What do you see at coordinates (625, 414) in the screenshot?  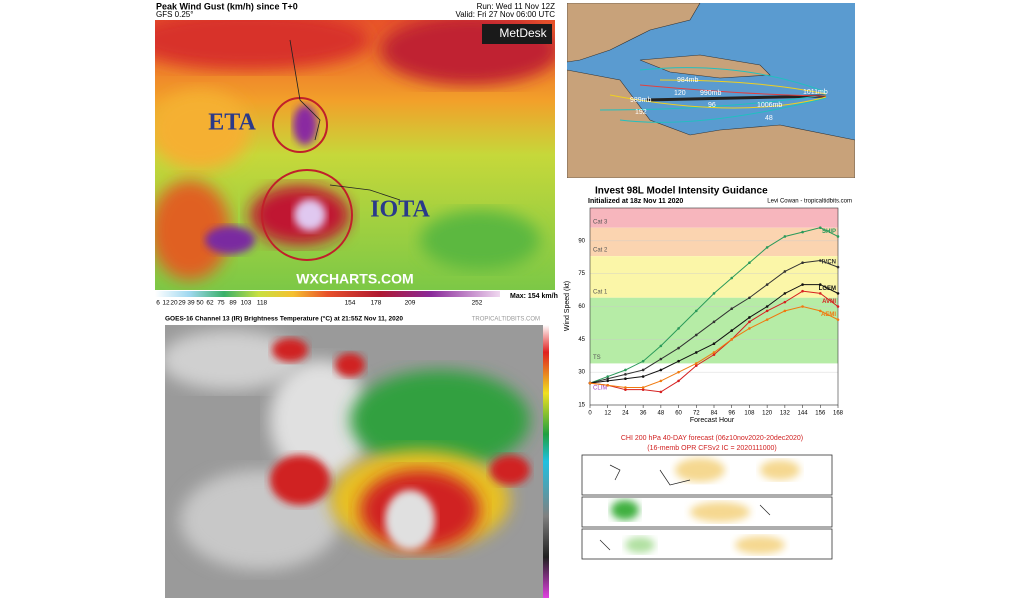 I see `x-tick-label: 24` at bounding box center [625, 414].